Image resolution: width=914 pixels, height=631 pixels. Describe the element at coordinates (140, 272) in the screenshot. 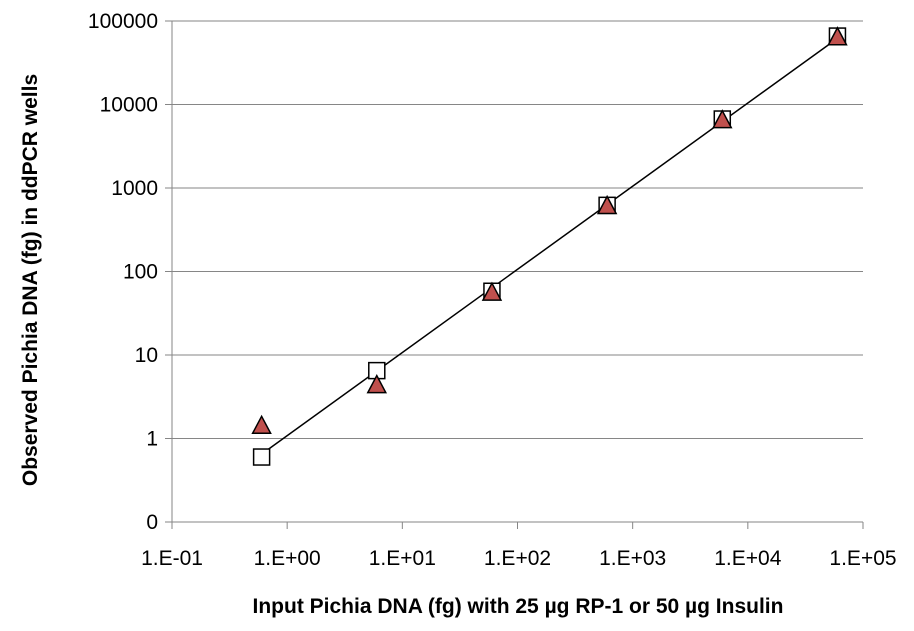

I see `y-tick-label-3: 100` at that location.